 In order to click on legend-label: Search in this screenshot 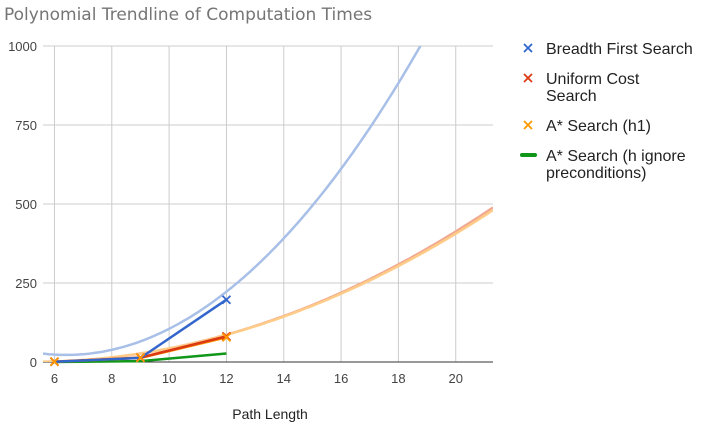, I will do `click(571, 96)`.